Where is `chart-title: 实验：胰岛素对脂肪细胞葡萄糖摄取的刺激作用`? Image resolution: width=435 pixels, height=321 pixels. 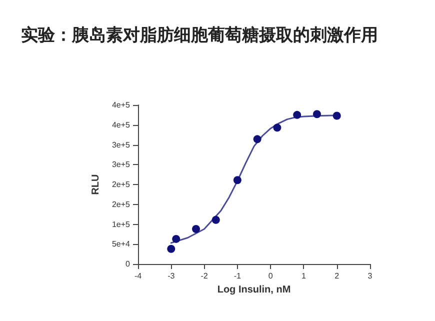
chart-title: 实验：胰岛素对脂肪细胞葡萄糖摄取的刺激作用 is located at coordinates (199, 36).